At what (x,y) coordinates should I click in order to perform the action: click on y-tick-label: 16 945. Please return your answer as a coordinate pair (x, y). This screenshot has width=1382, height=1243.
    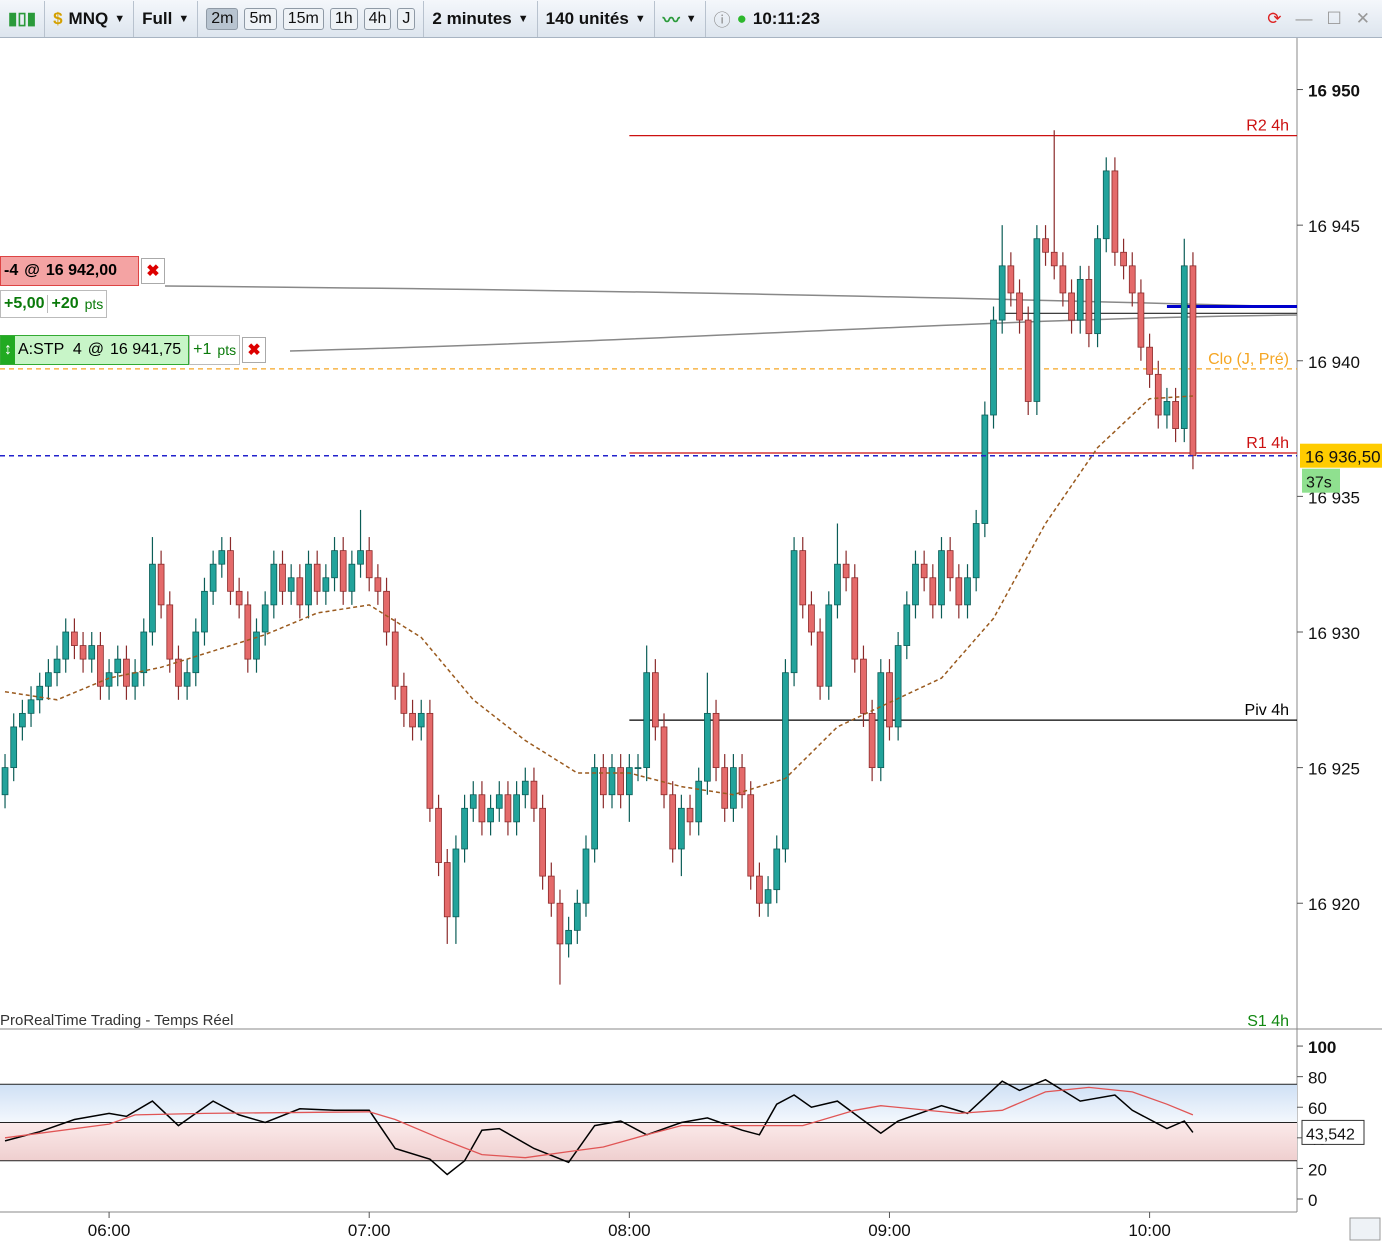
    Looking at the image, I should click on (1334, 226).